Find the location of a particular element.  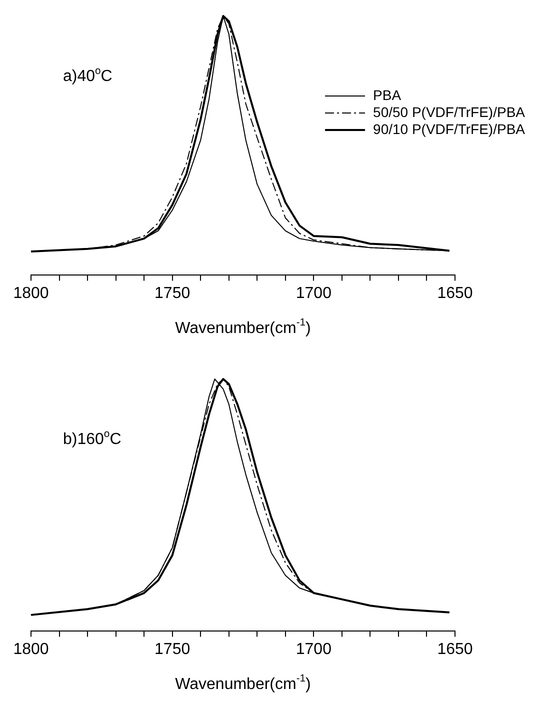

legend-label: PBA is located at coordinates (387, 94).